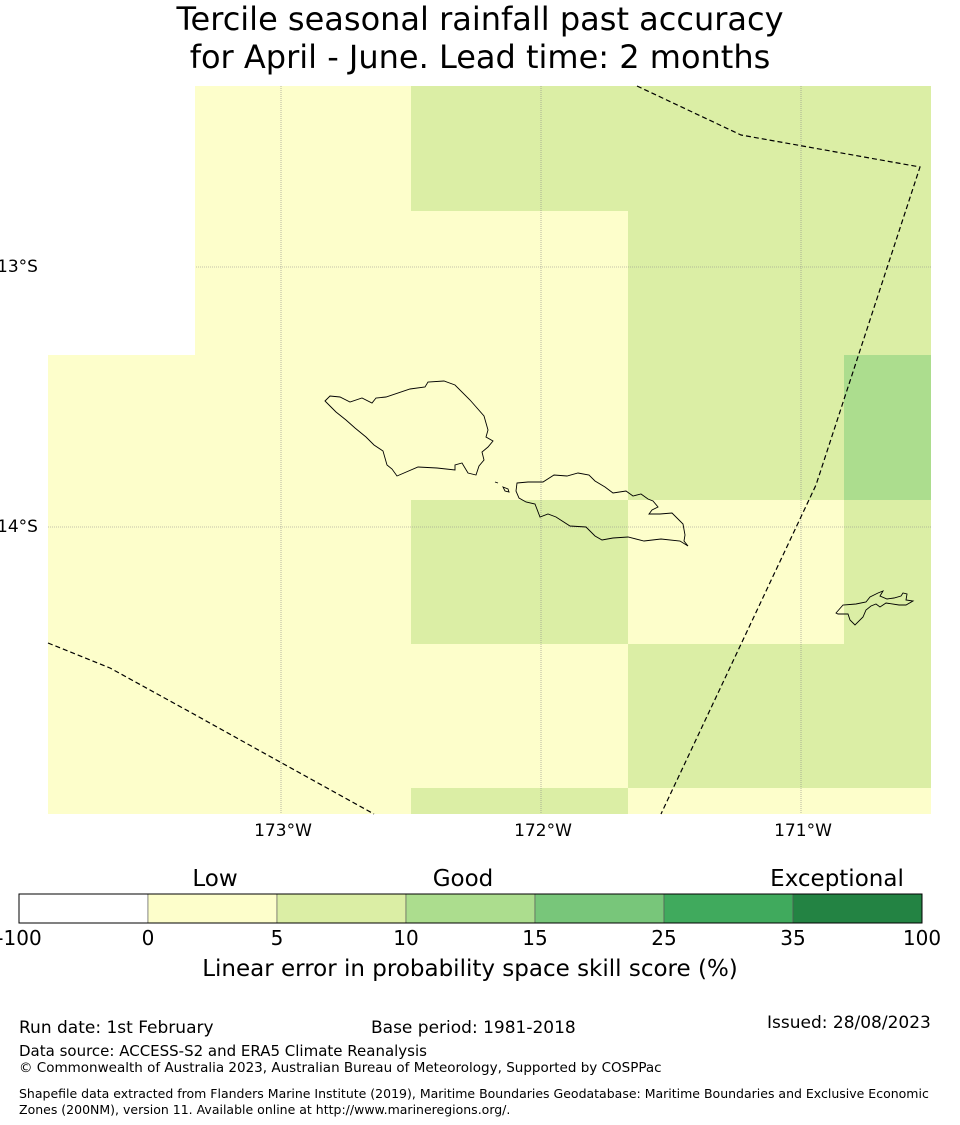  What do you see at coordinates (277, 938) in the screenshot?
I see `colorbar-tick-label: 5` at bounding box center [277, 938].